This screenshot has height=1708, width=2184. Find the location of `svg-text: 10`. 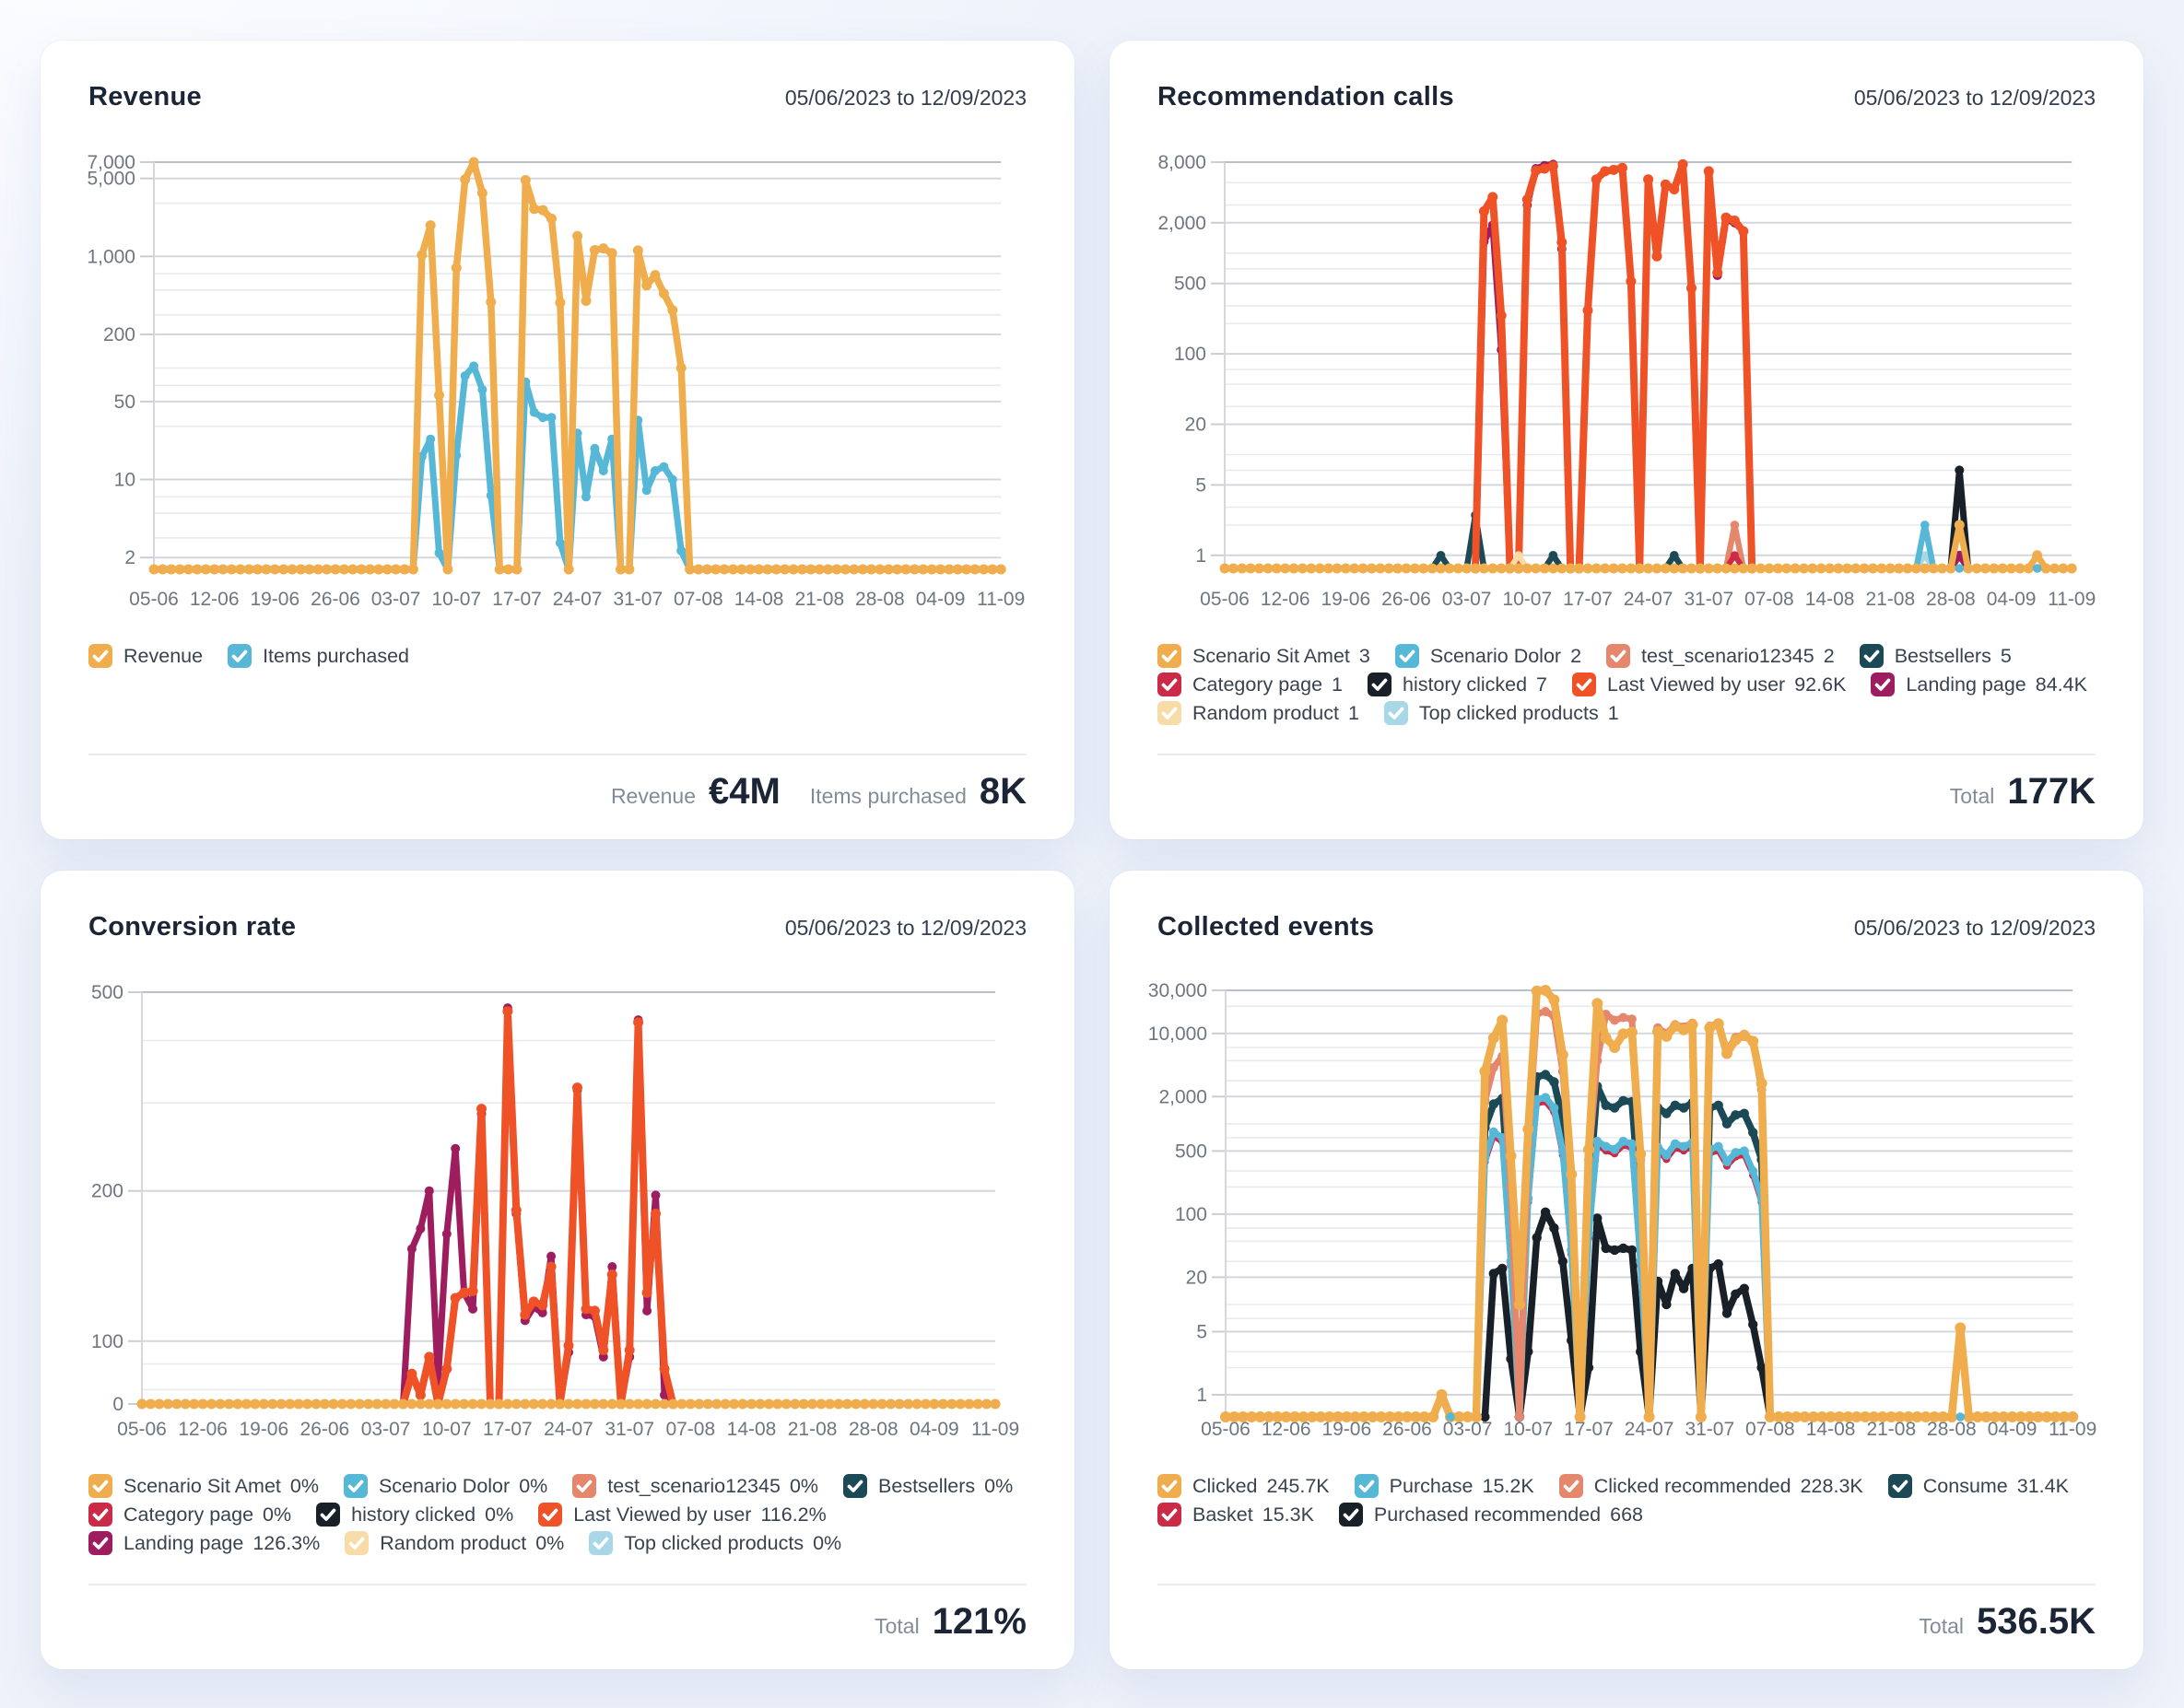

svg-text: 10 is located at coordinates (124, 480).